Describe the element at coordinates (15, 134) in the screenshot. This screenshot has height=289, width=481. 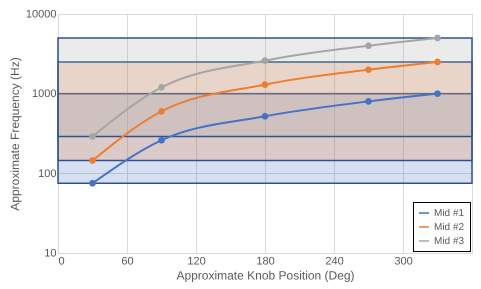
I see `y-axis-title: Approximate Frequency (Hz)` at that location.